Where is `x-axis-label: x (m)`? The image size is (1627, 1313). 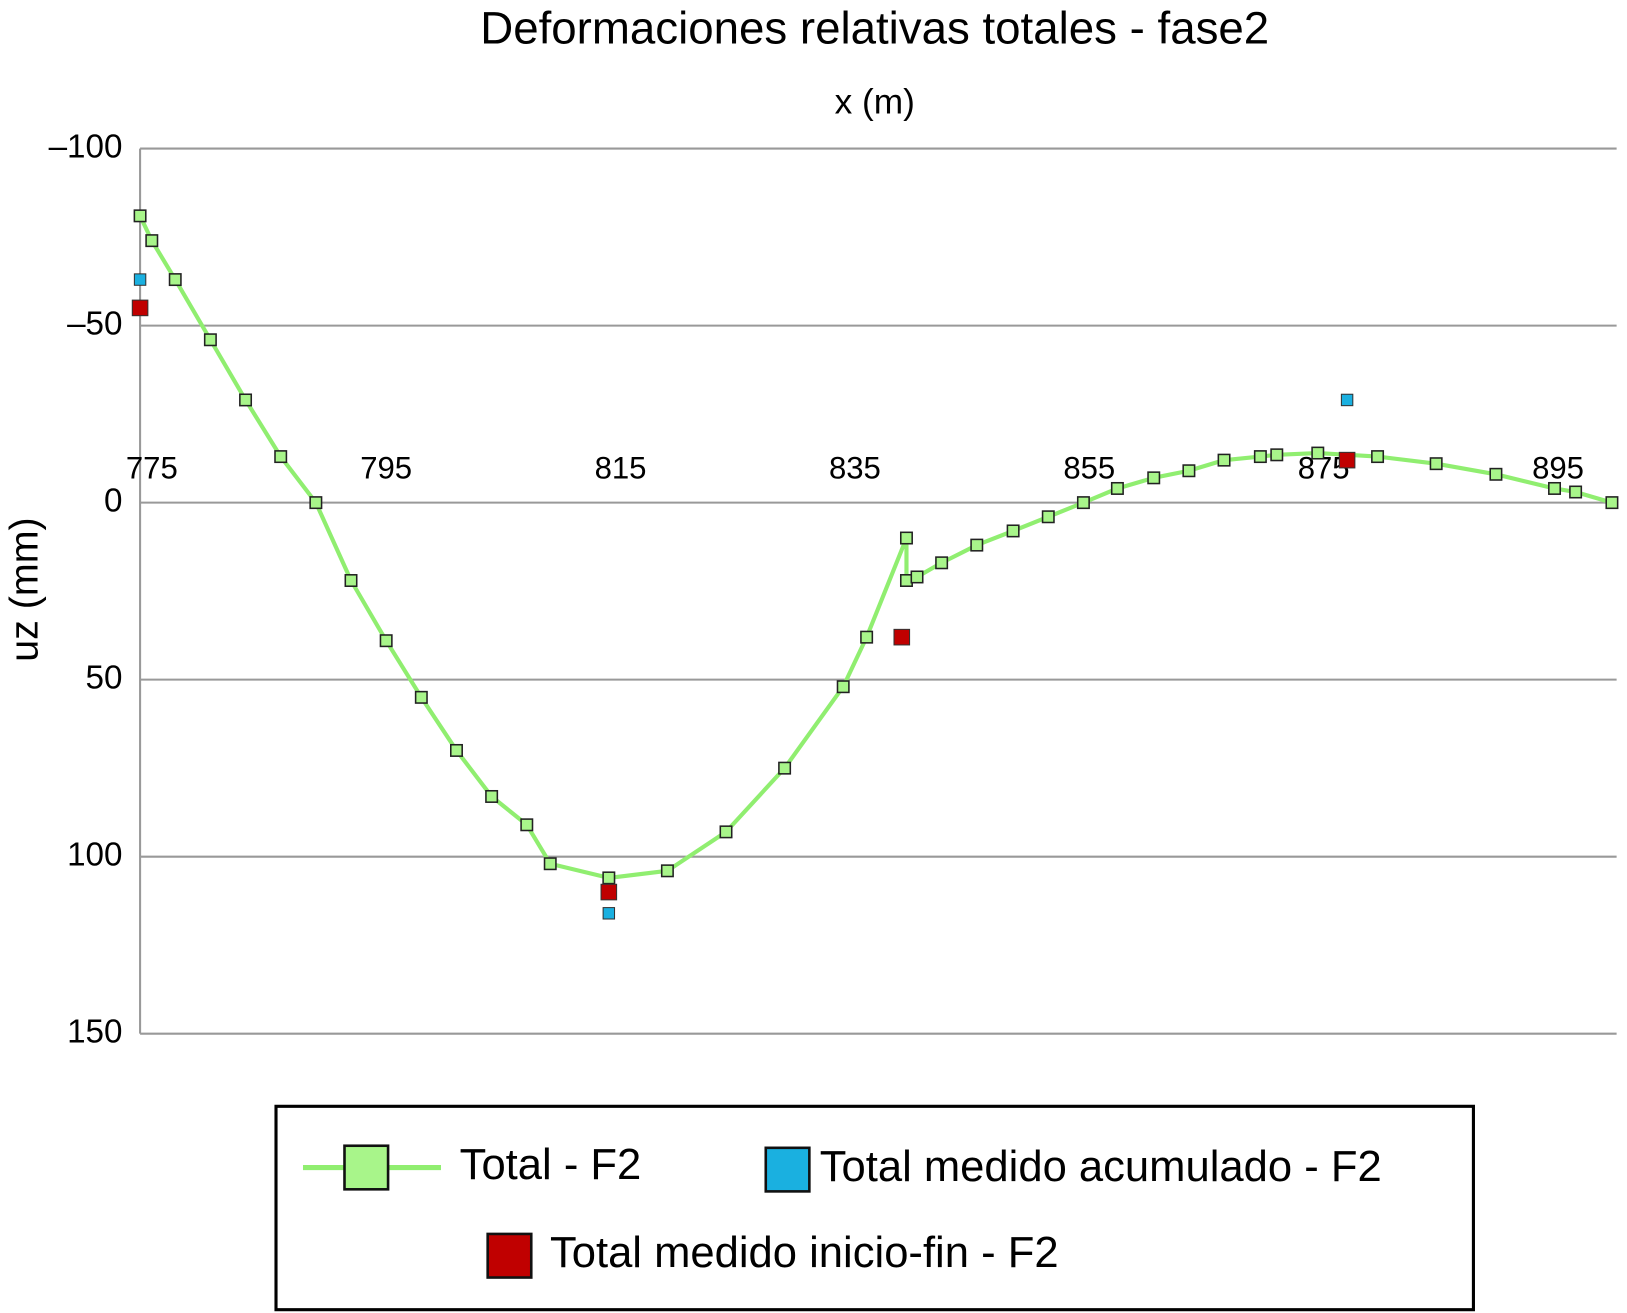 x-axis-label: x (m) is located at coordinates (875, 101).